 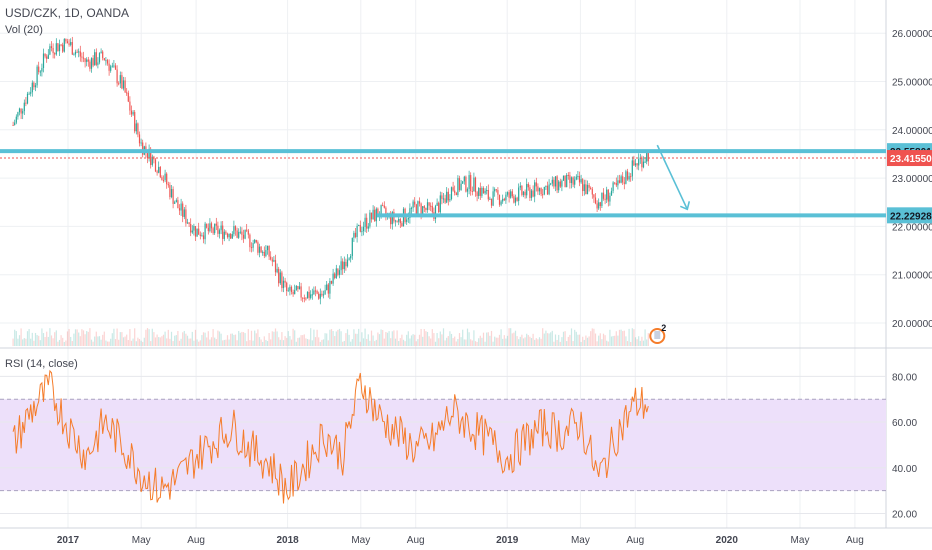 I want to click on volume-label: Vol (20), so click(x=24, y=30).